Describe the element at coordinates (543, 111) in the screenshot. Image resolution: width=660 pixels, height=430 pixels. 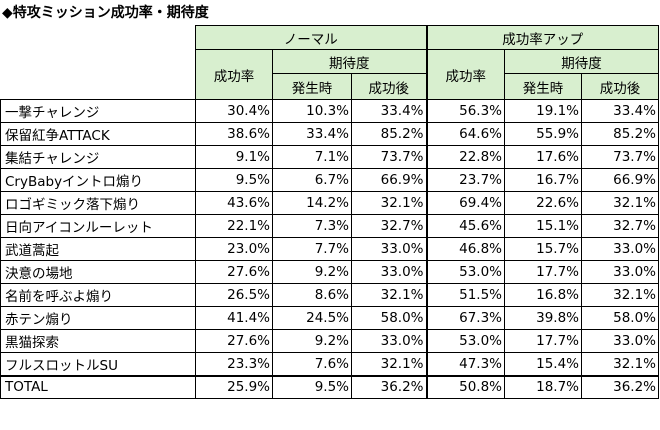
I see `boost-at-start: 19.1%` at that location.